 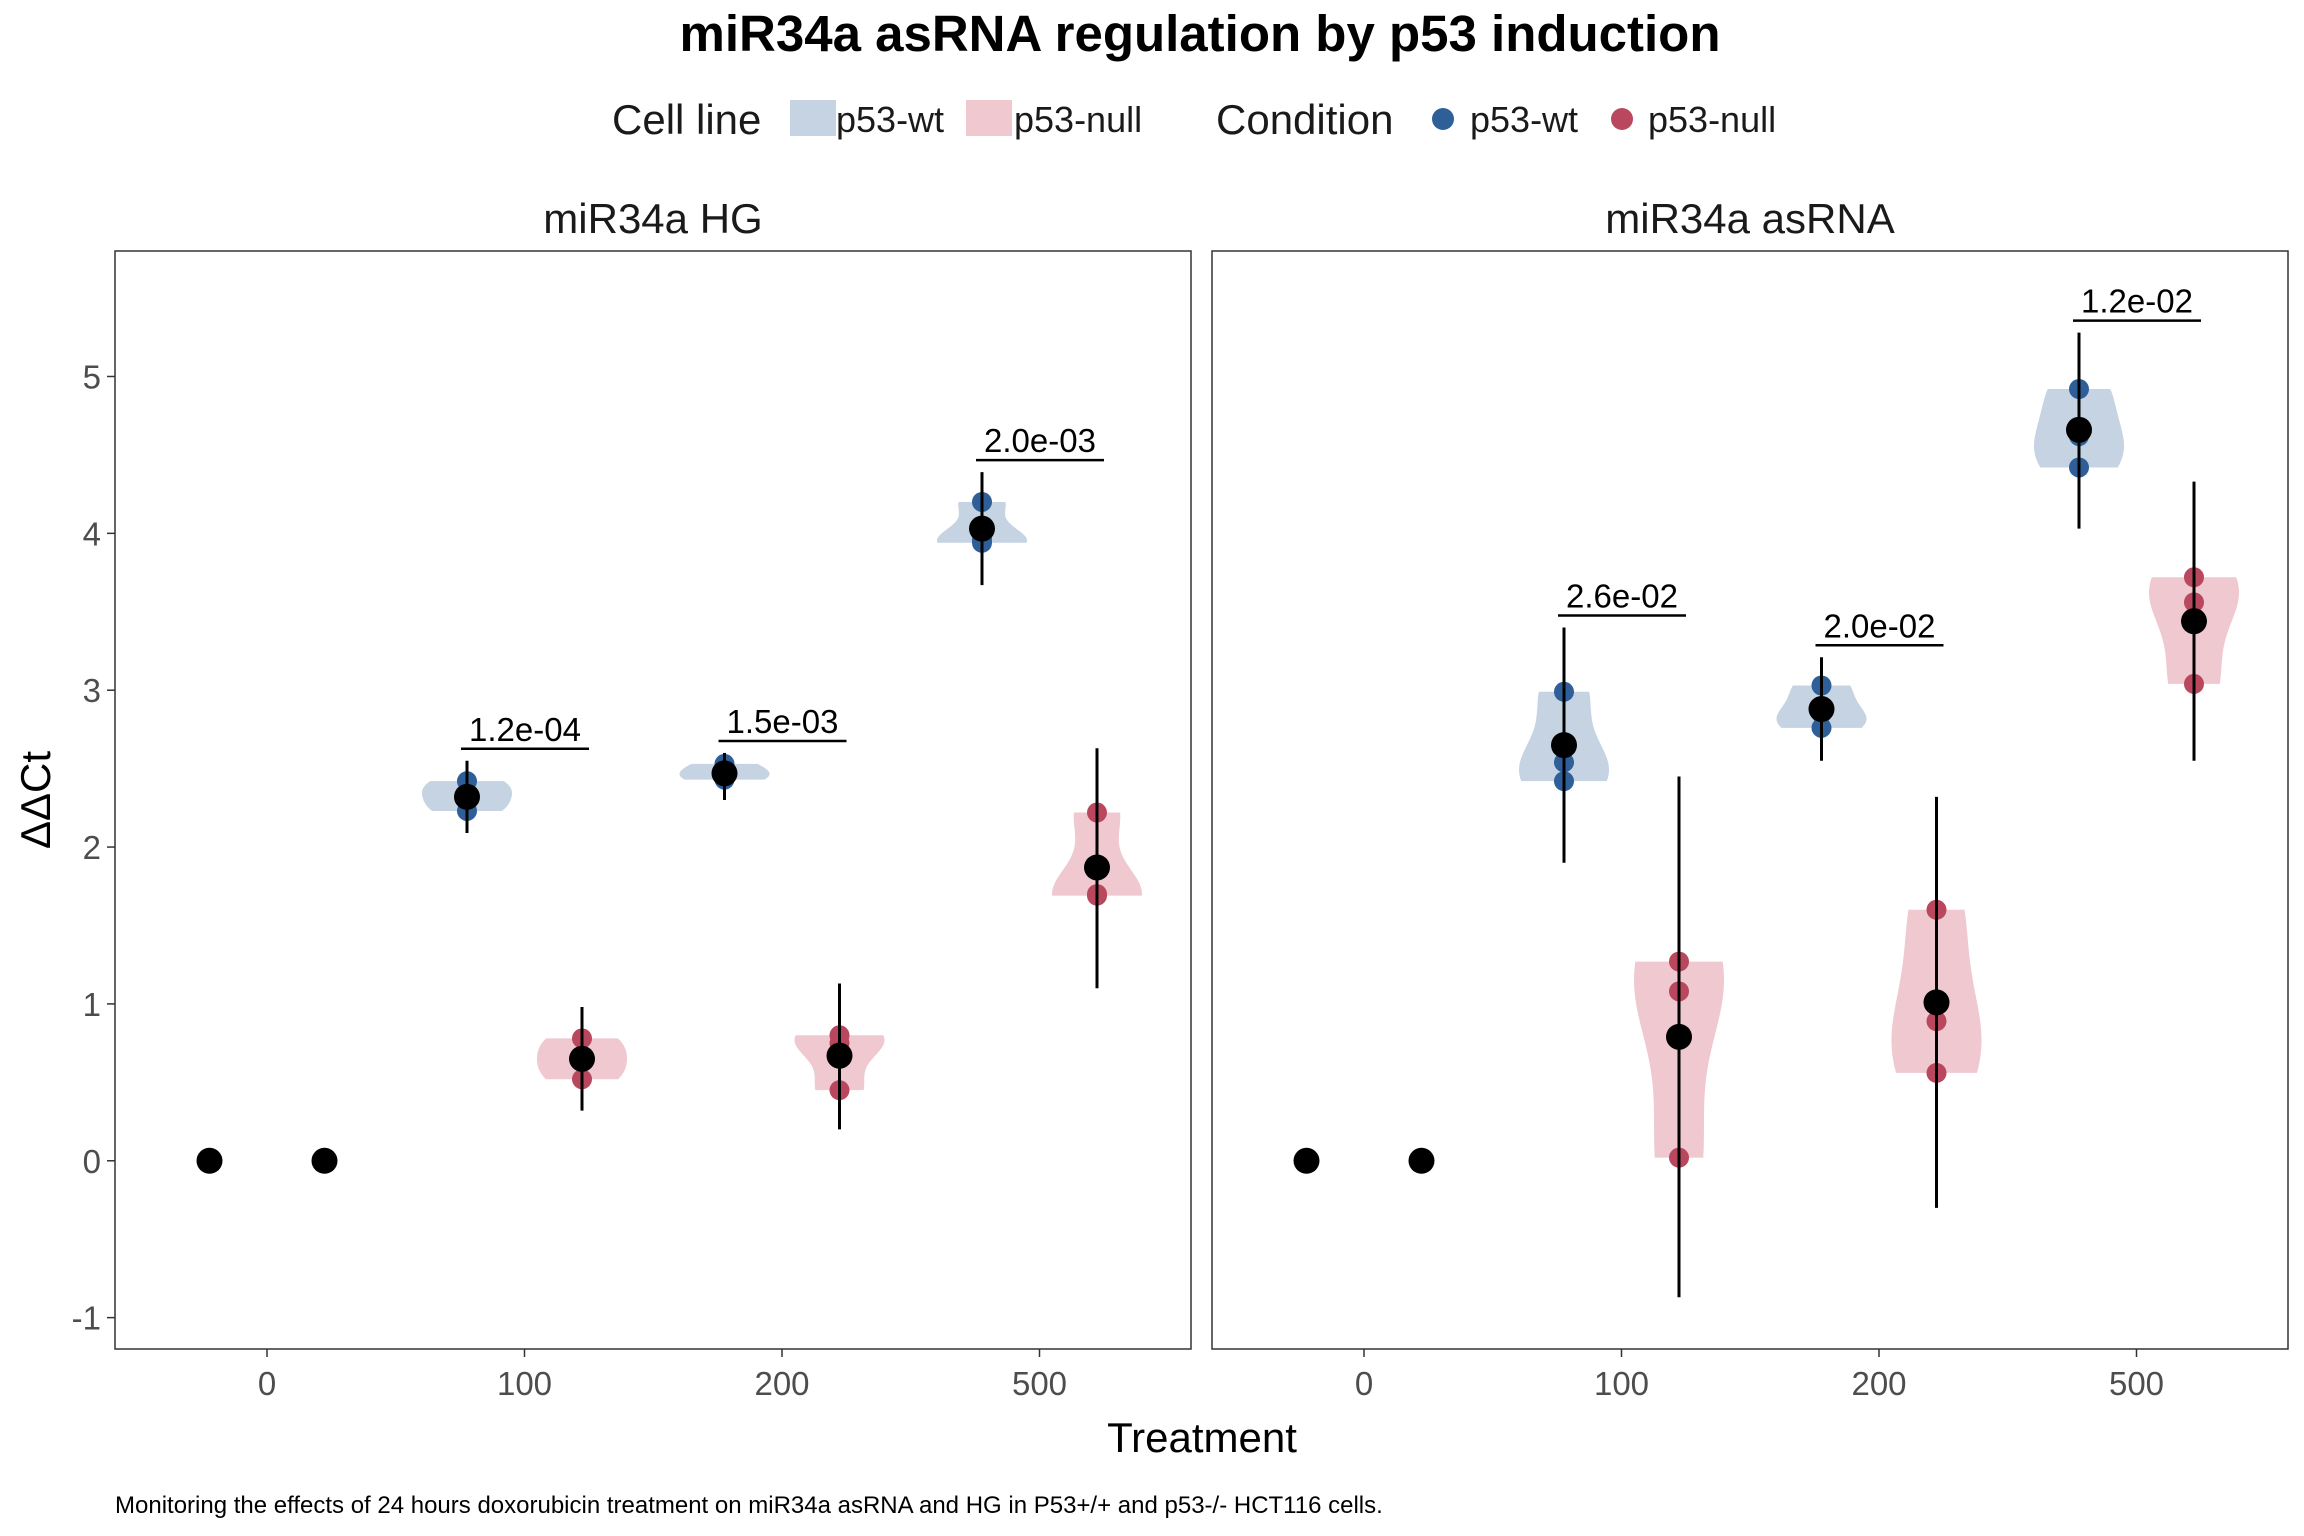 I want to click on p-value-label: 1.5e-03, so click(x=783, y=721).